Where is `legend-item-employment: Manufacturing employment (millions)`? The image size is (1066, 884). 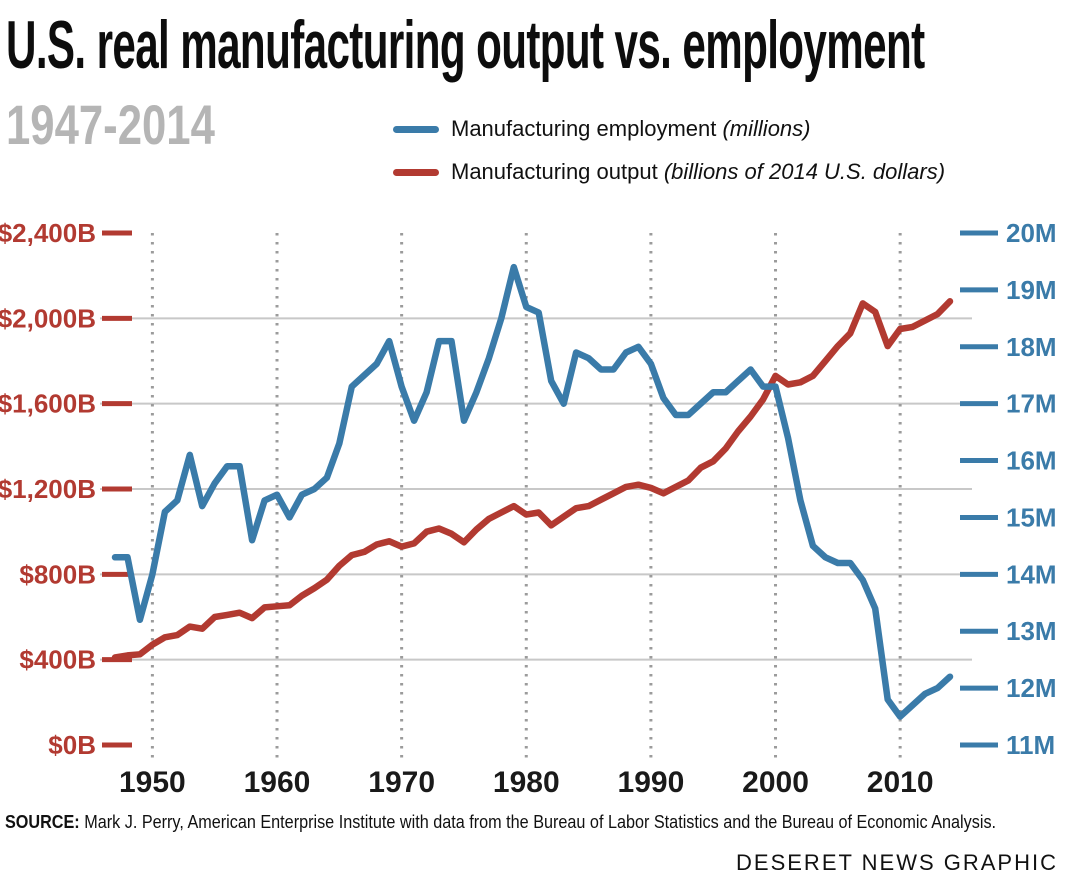 legend-item-employment: Manufacturing employment (millions) is located at coordinates (669, 129).